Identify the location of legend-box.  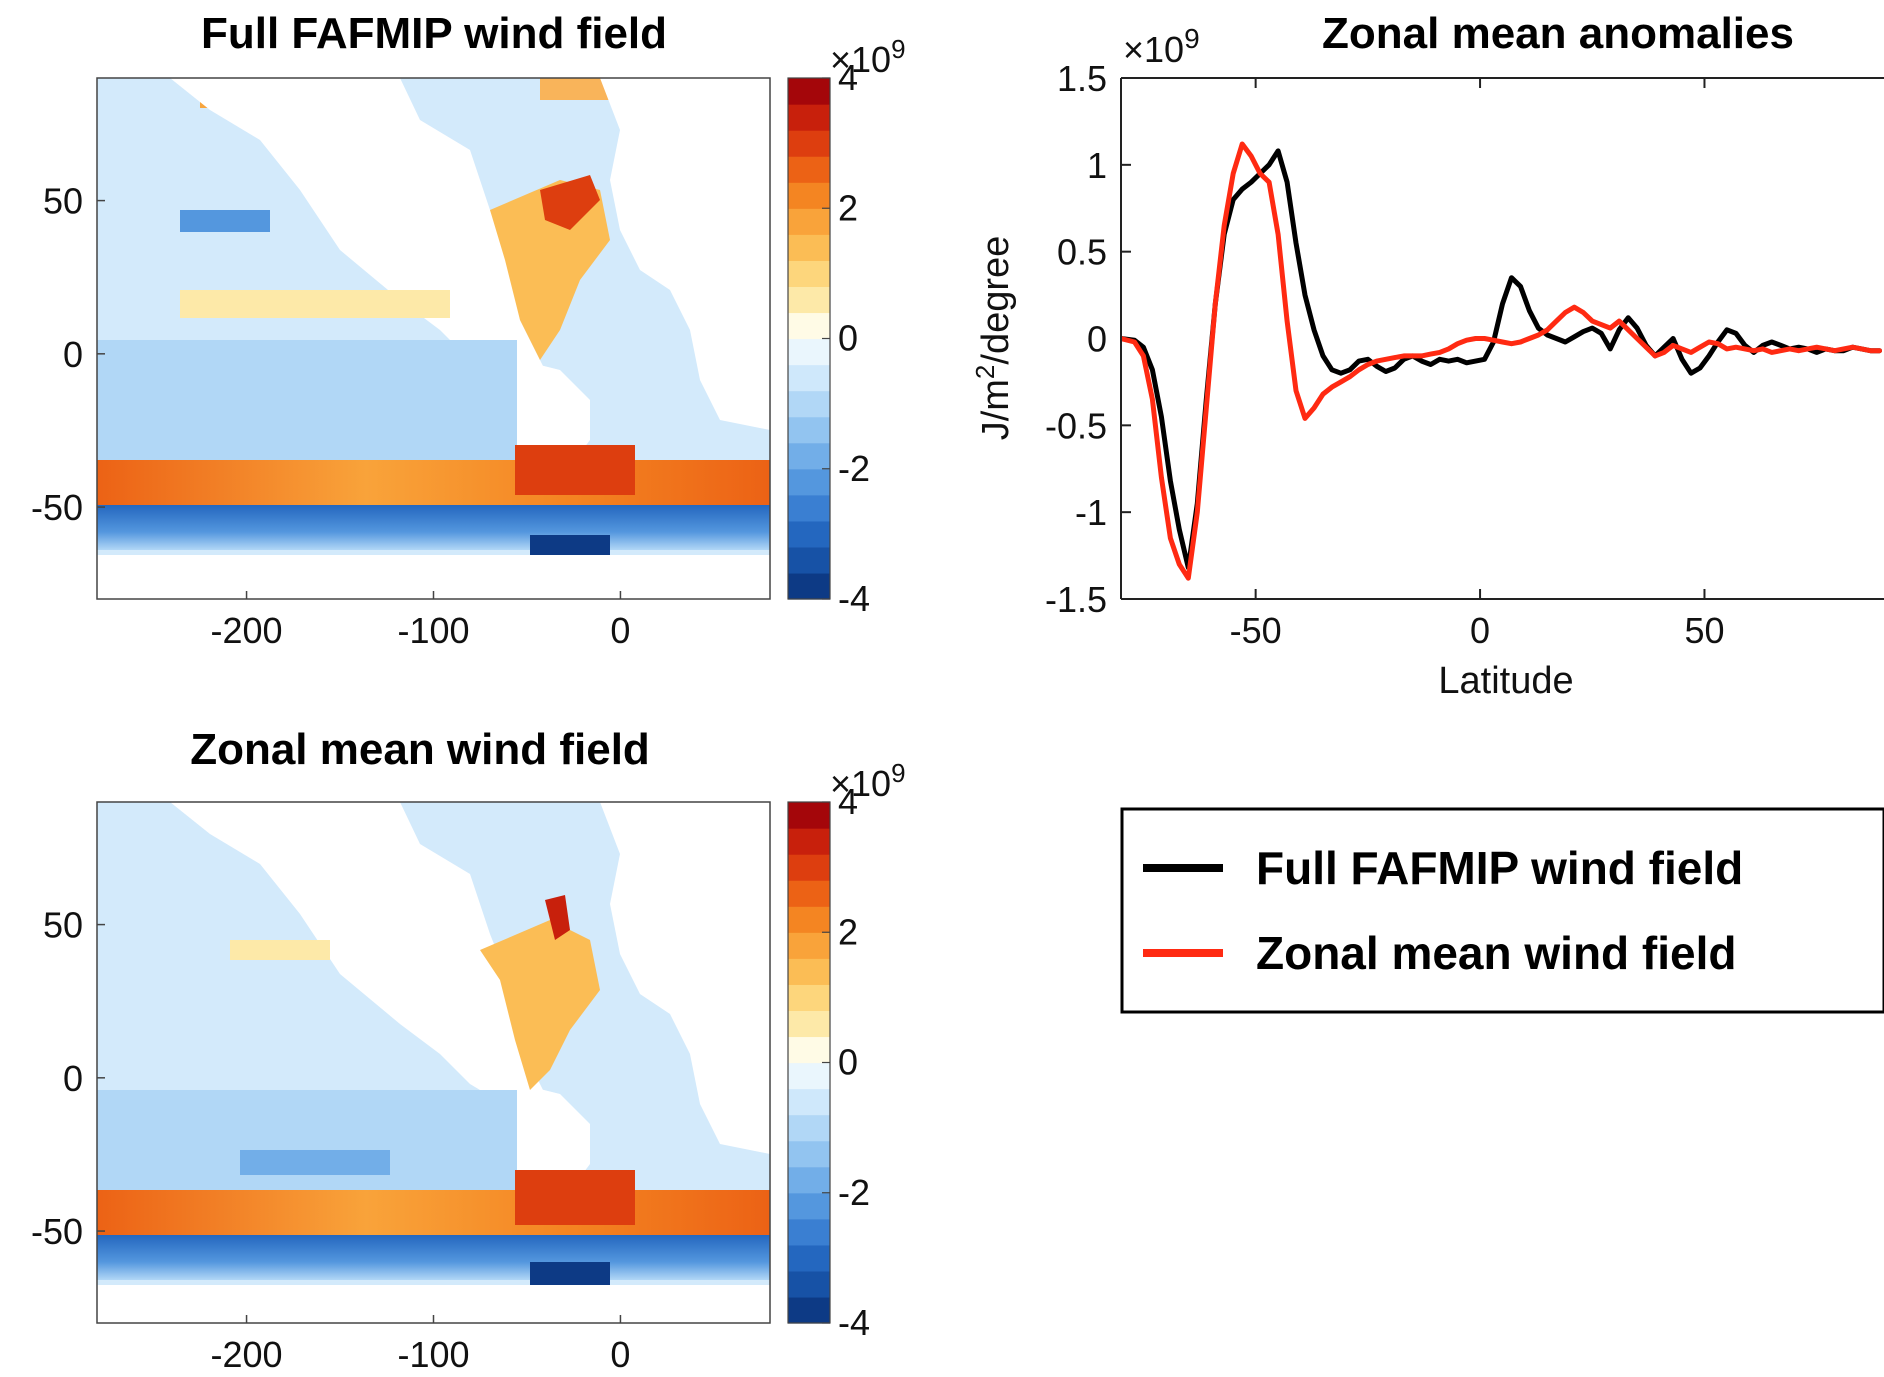
(1502, 910).